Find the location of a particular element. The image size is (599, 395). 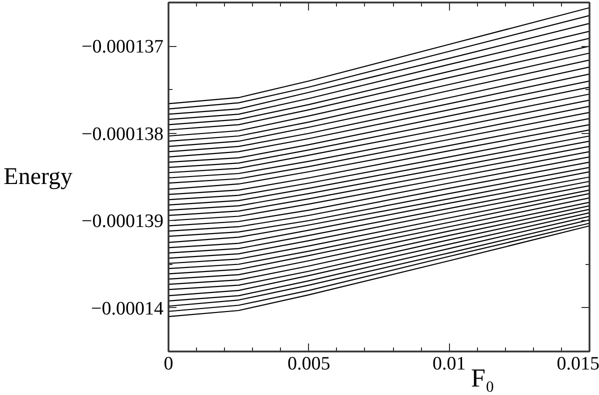

y-tick-label: −0.000138 is located at coordinates (123, 134).